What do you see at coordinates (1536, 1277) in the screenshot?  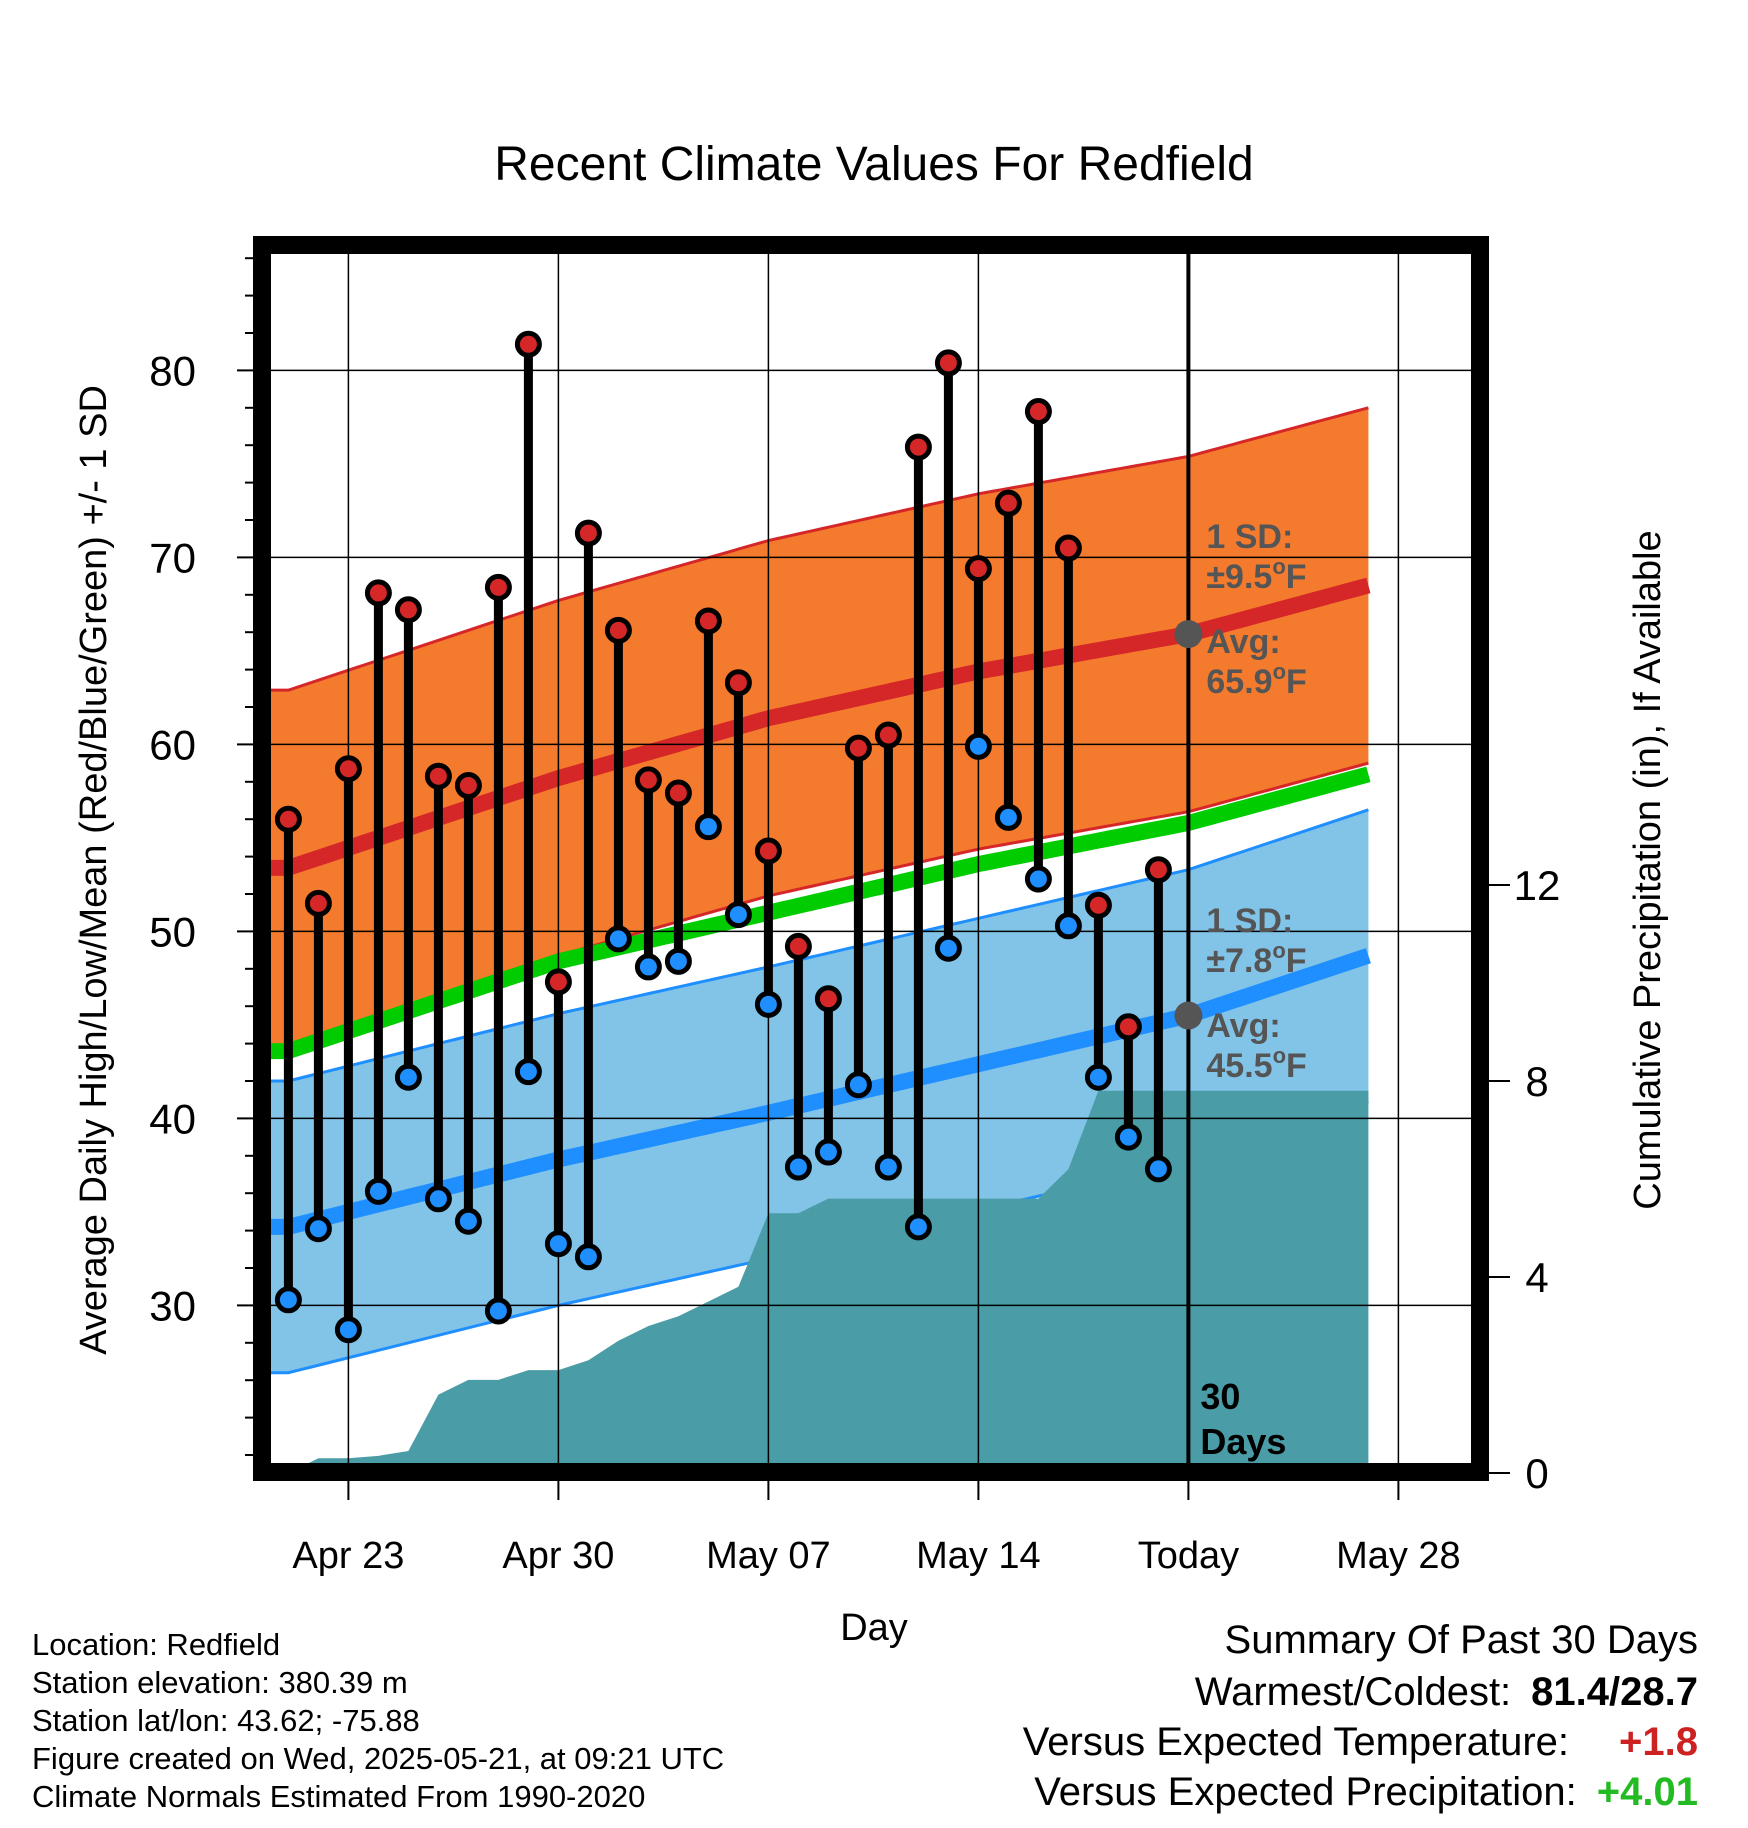 I see `y2-tick-label: 4` at bounding box center [1536, 1277].